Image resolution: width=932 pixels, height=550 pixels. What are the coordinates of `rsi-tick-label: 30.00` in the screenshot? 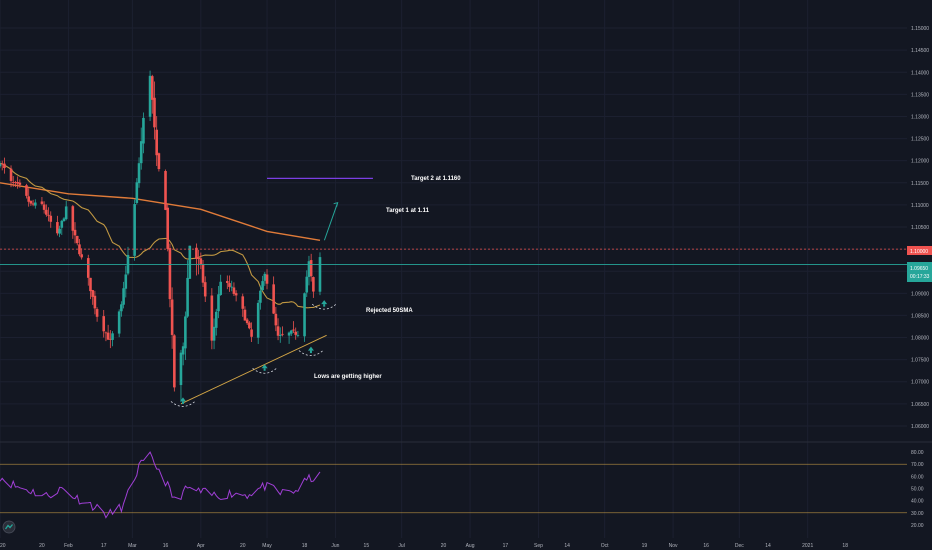 It's located at (917, 514).